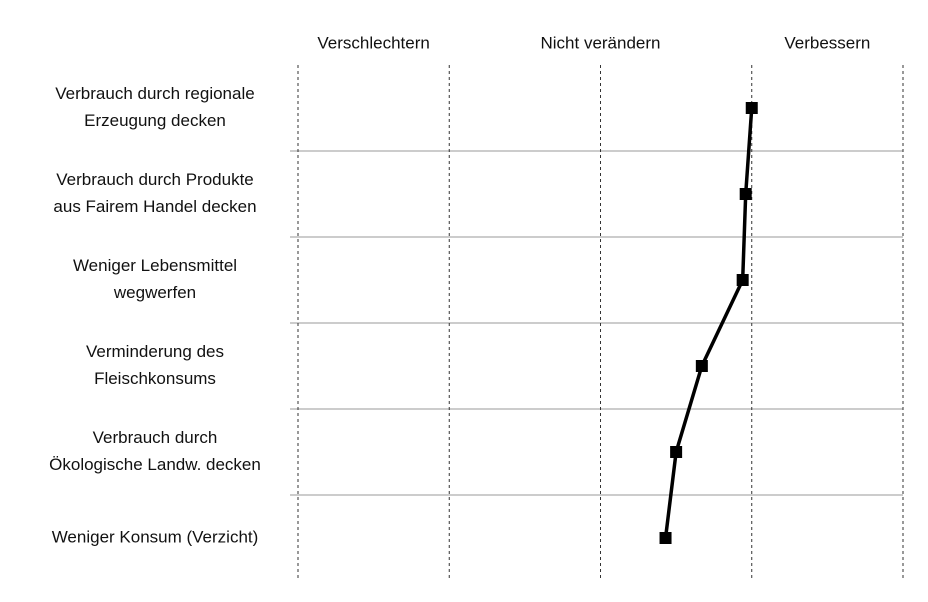 Image resolution: width=928 pixels, height=602 pixels. I want to click on category-label: wegwerfen, so click(154, 292).